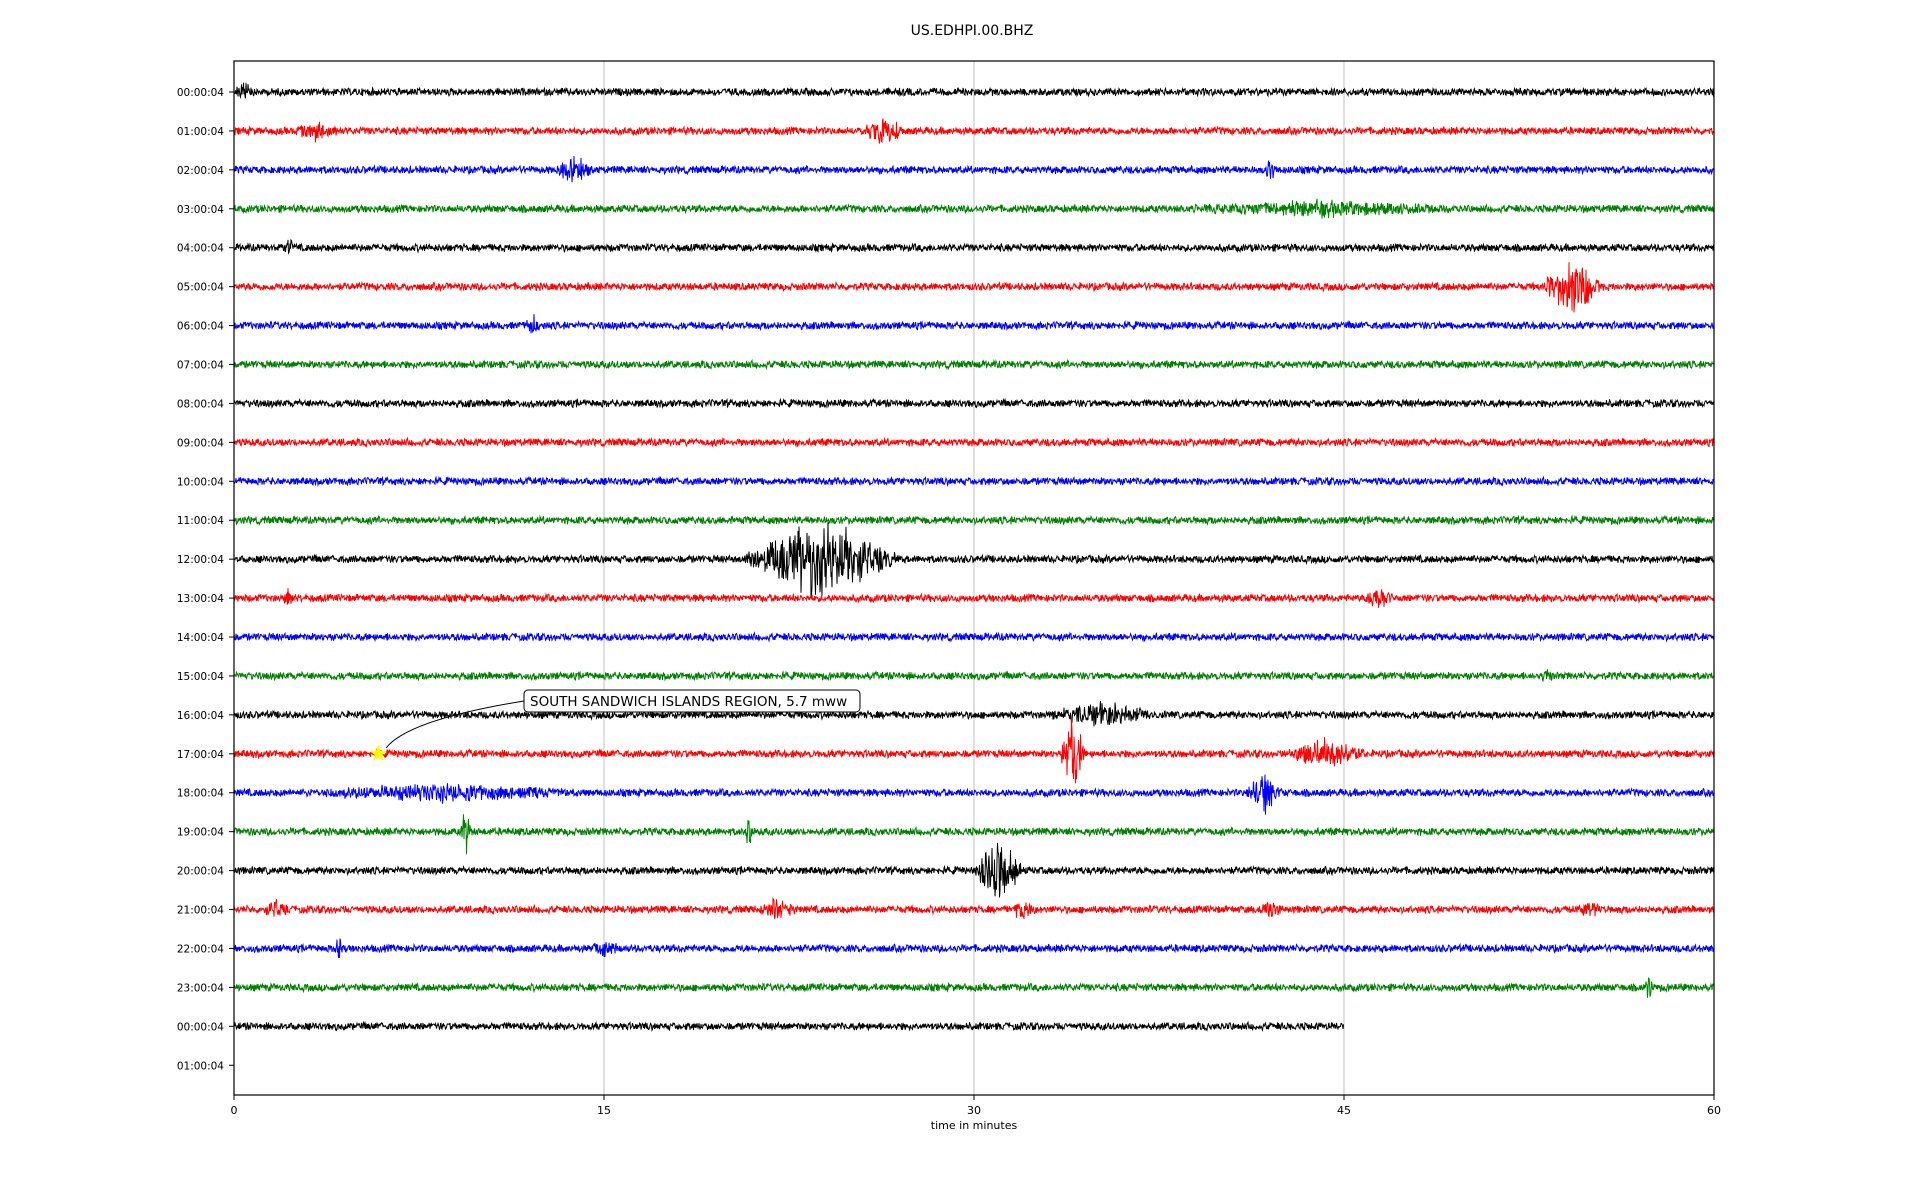 The image size is (1920, 1200). I want to click on row-time-label: 18:00:04, so click(200, 794).